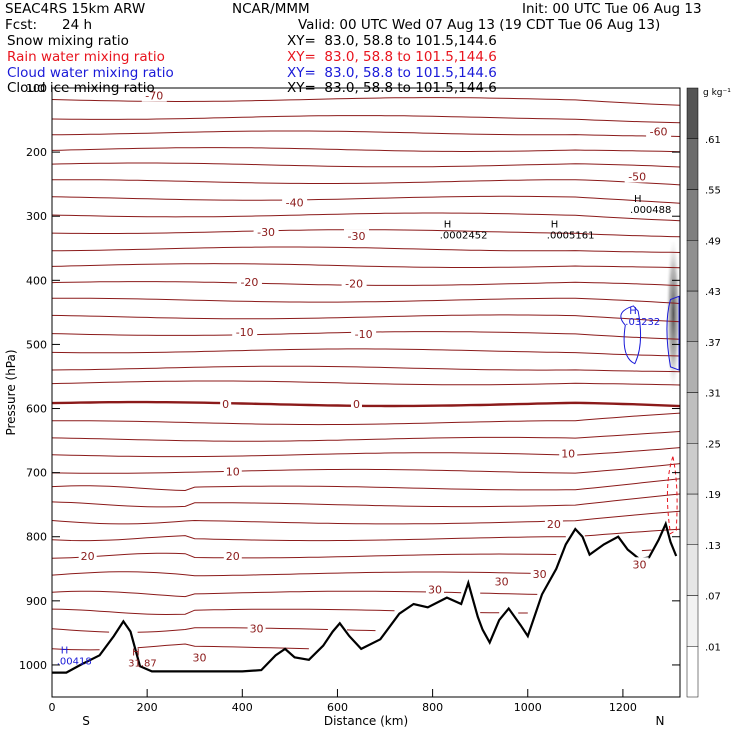  I want to click on max-marker-0: H, so click(638, 199).